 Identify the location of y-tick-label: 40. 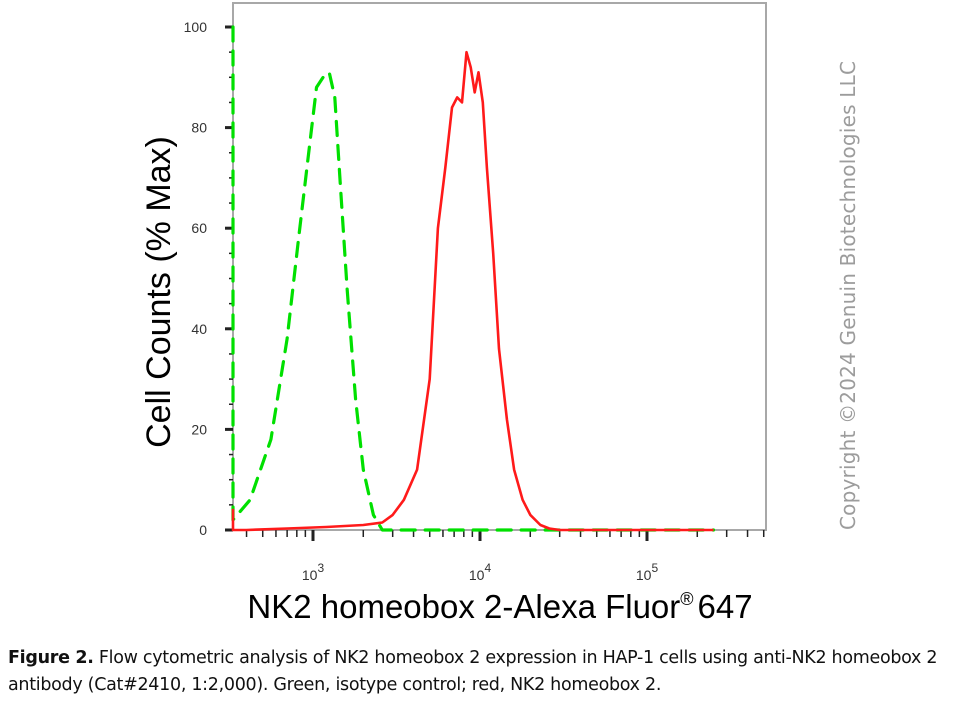
(199, 329).